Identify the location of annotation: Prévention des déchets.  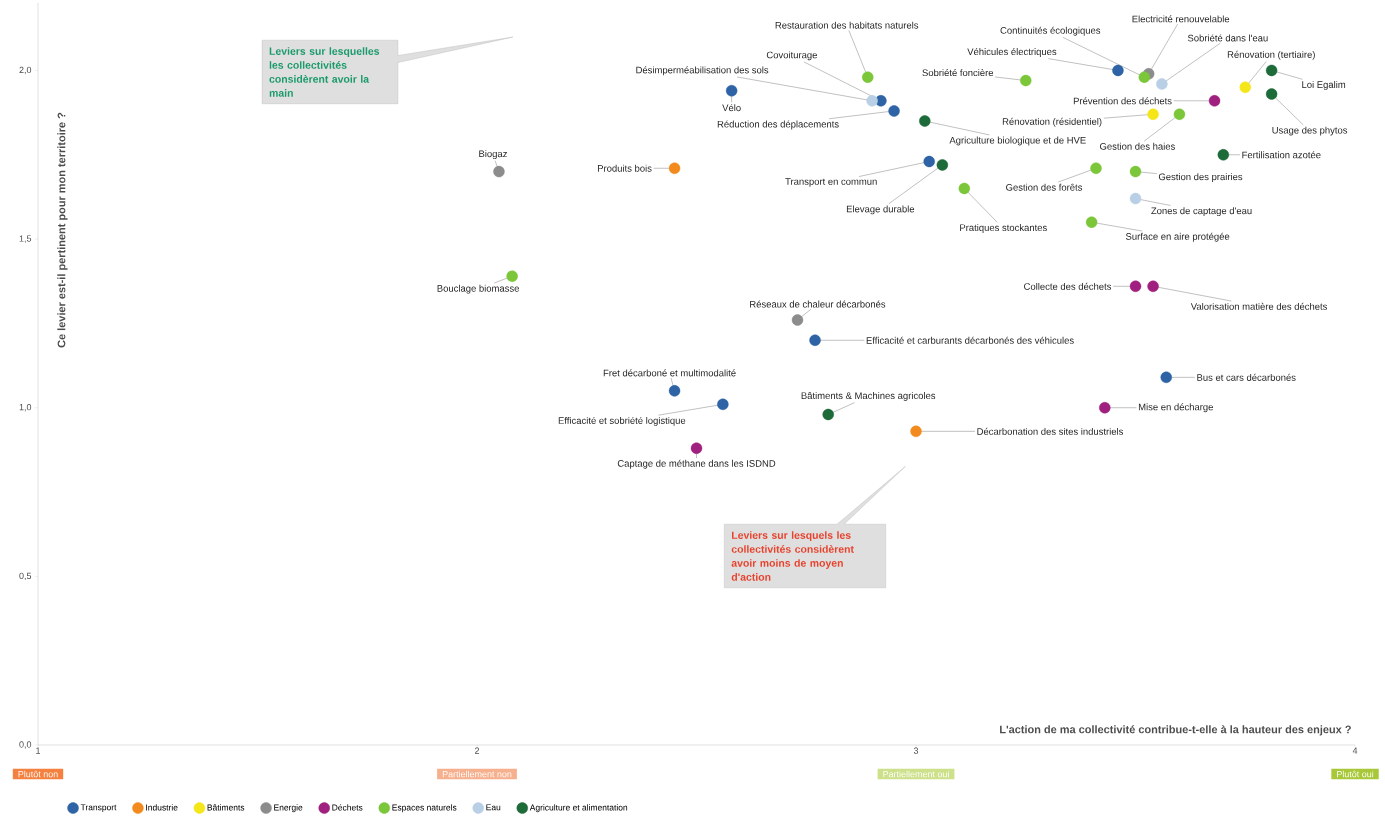
(1122, 101).